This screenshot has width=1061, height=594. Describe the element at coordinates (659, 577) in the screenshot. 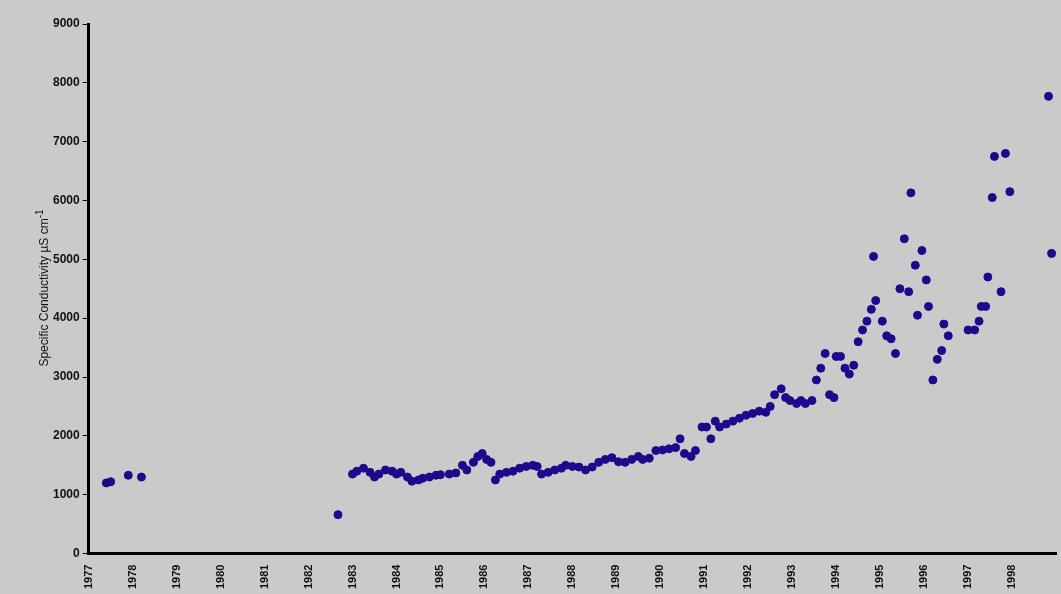

I see `x-tick-label: 1990` at that location.